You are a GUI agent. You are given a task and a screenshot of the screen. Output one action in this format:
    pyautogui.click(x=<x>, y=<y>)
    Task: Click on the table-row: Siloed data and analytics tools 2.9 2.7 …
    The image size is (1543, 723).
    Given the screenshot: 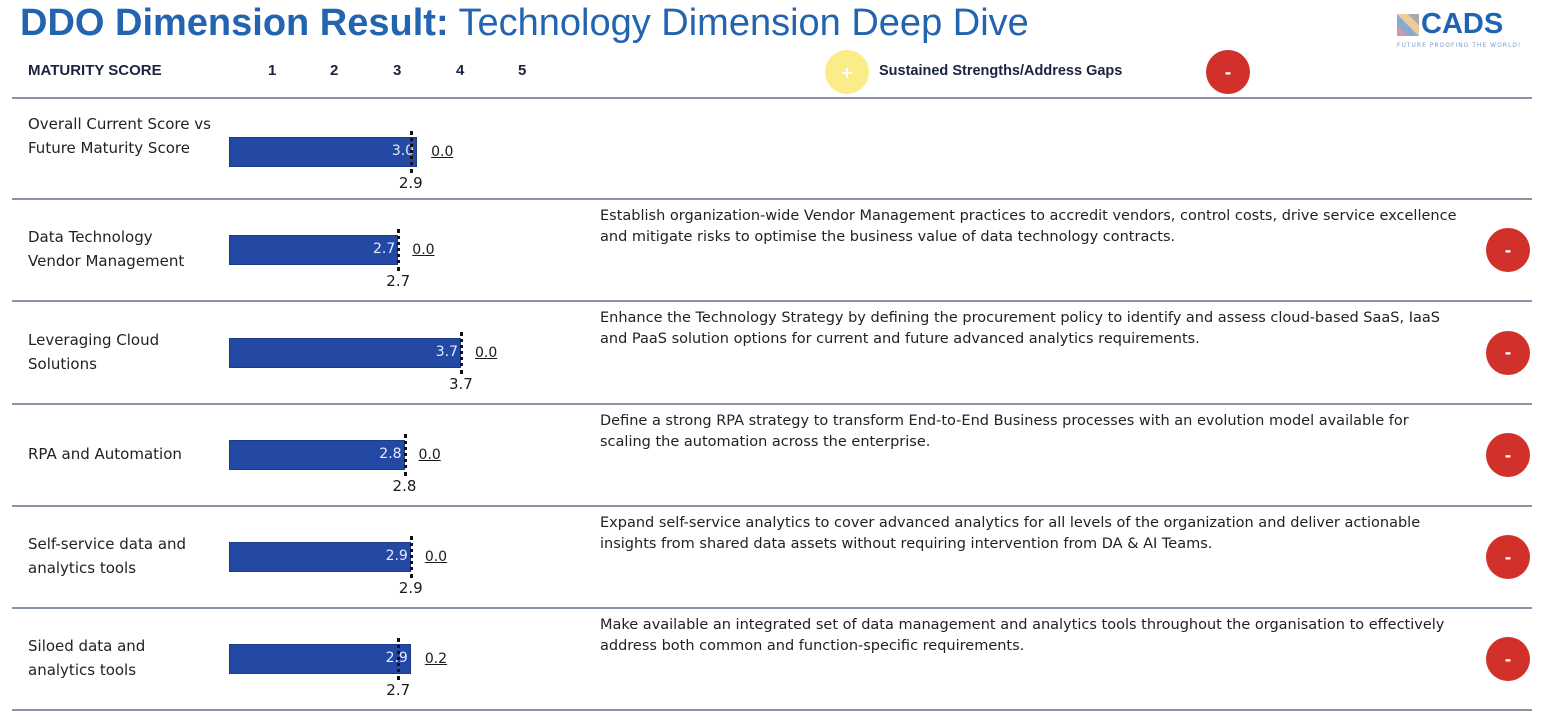 What is the action you would take?
    pyautogui.click(x=771, y=658)
    